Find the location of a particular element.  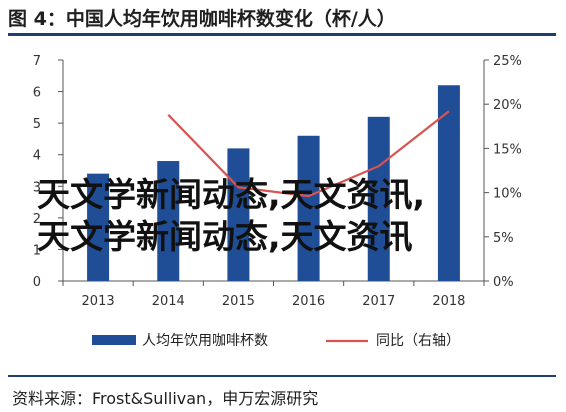

x-tick-label: 2014 is located at coordinates (168, 301).